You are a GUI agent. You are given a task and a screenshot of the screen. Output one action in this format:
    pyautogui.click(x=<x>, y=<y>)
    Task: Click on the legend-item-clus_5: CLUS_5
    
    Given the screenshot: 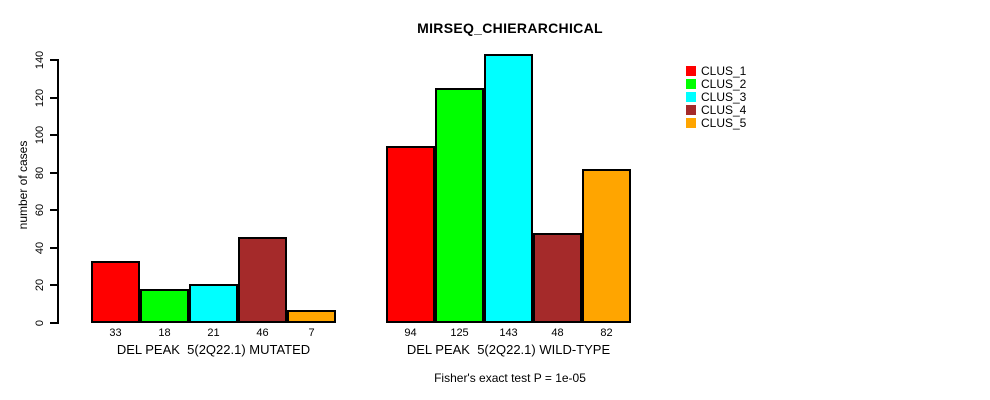 What is the action you would take?
    pyautogui.click(x=716, y=123)
    